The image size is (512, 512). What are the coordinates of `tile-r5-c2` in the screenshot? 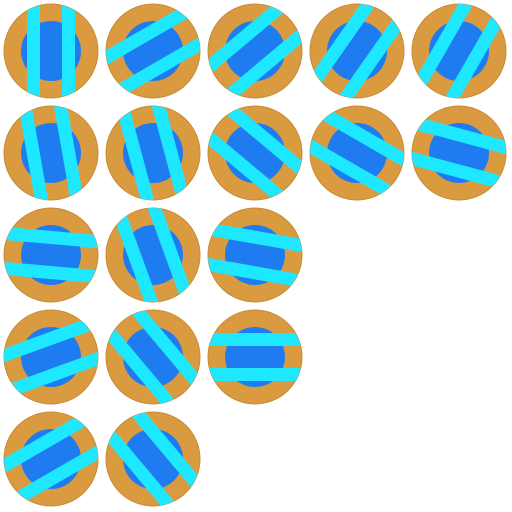 It's located at (152, 459).